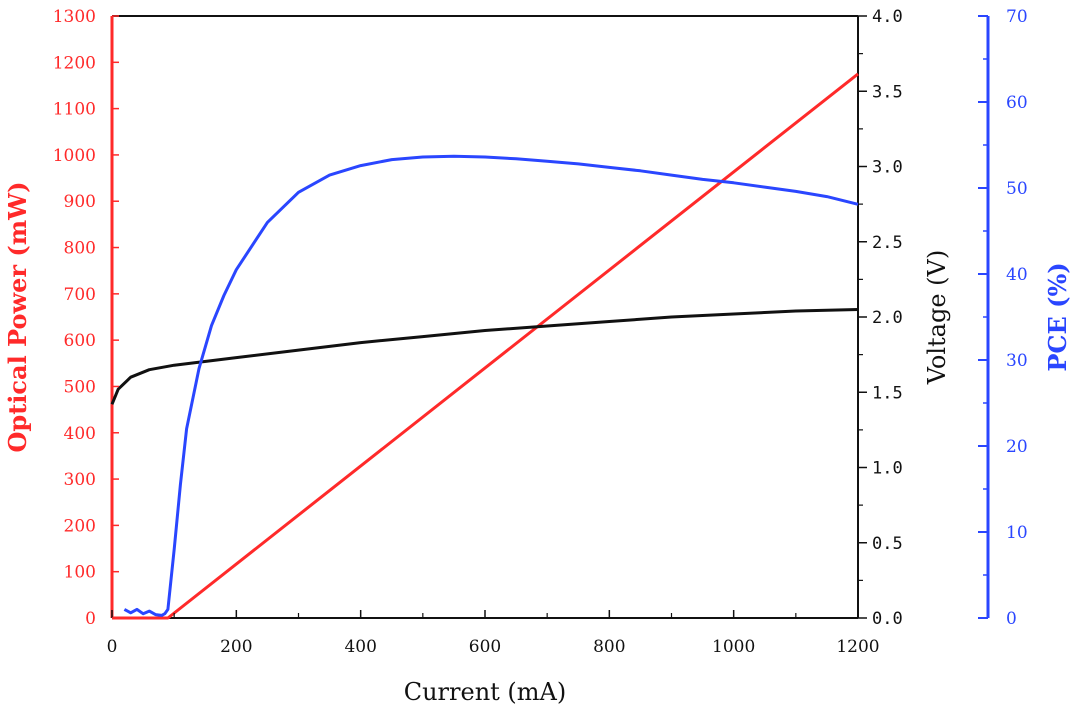 The height and width of the screenshot is (705, 1080). What do you see at coordinates (80, 526) in the screenshot?
I see `left-tick-label: 200` at bounding box center [80, 526].